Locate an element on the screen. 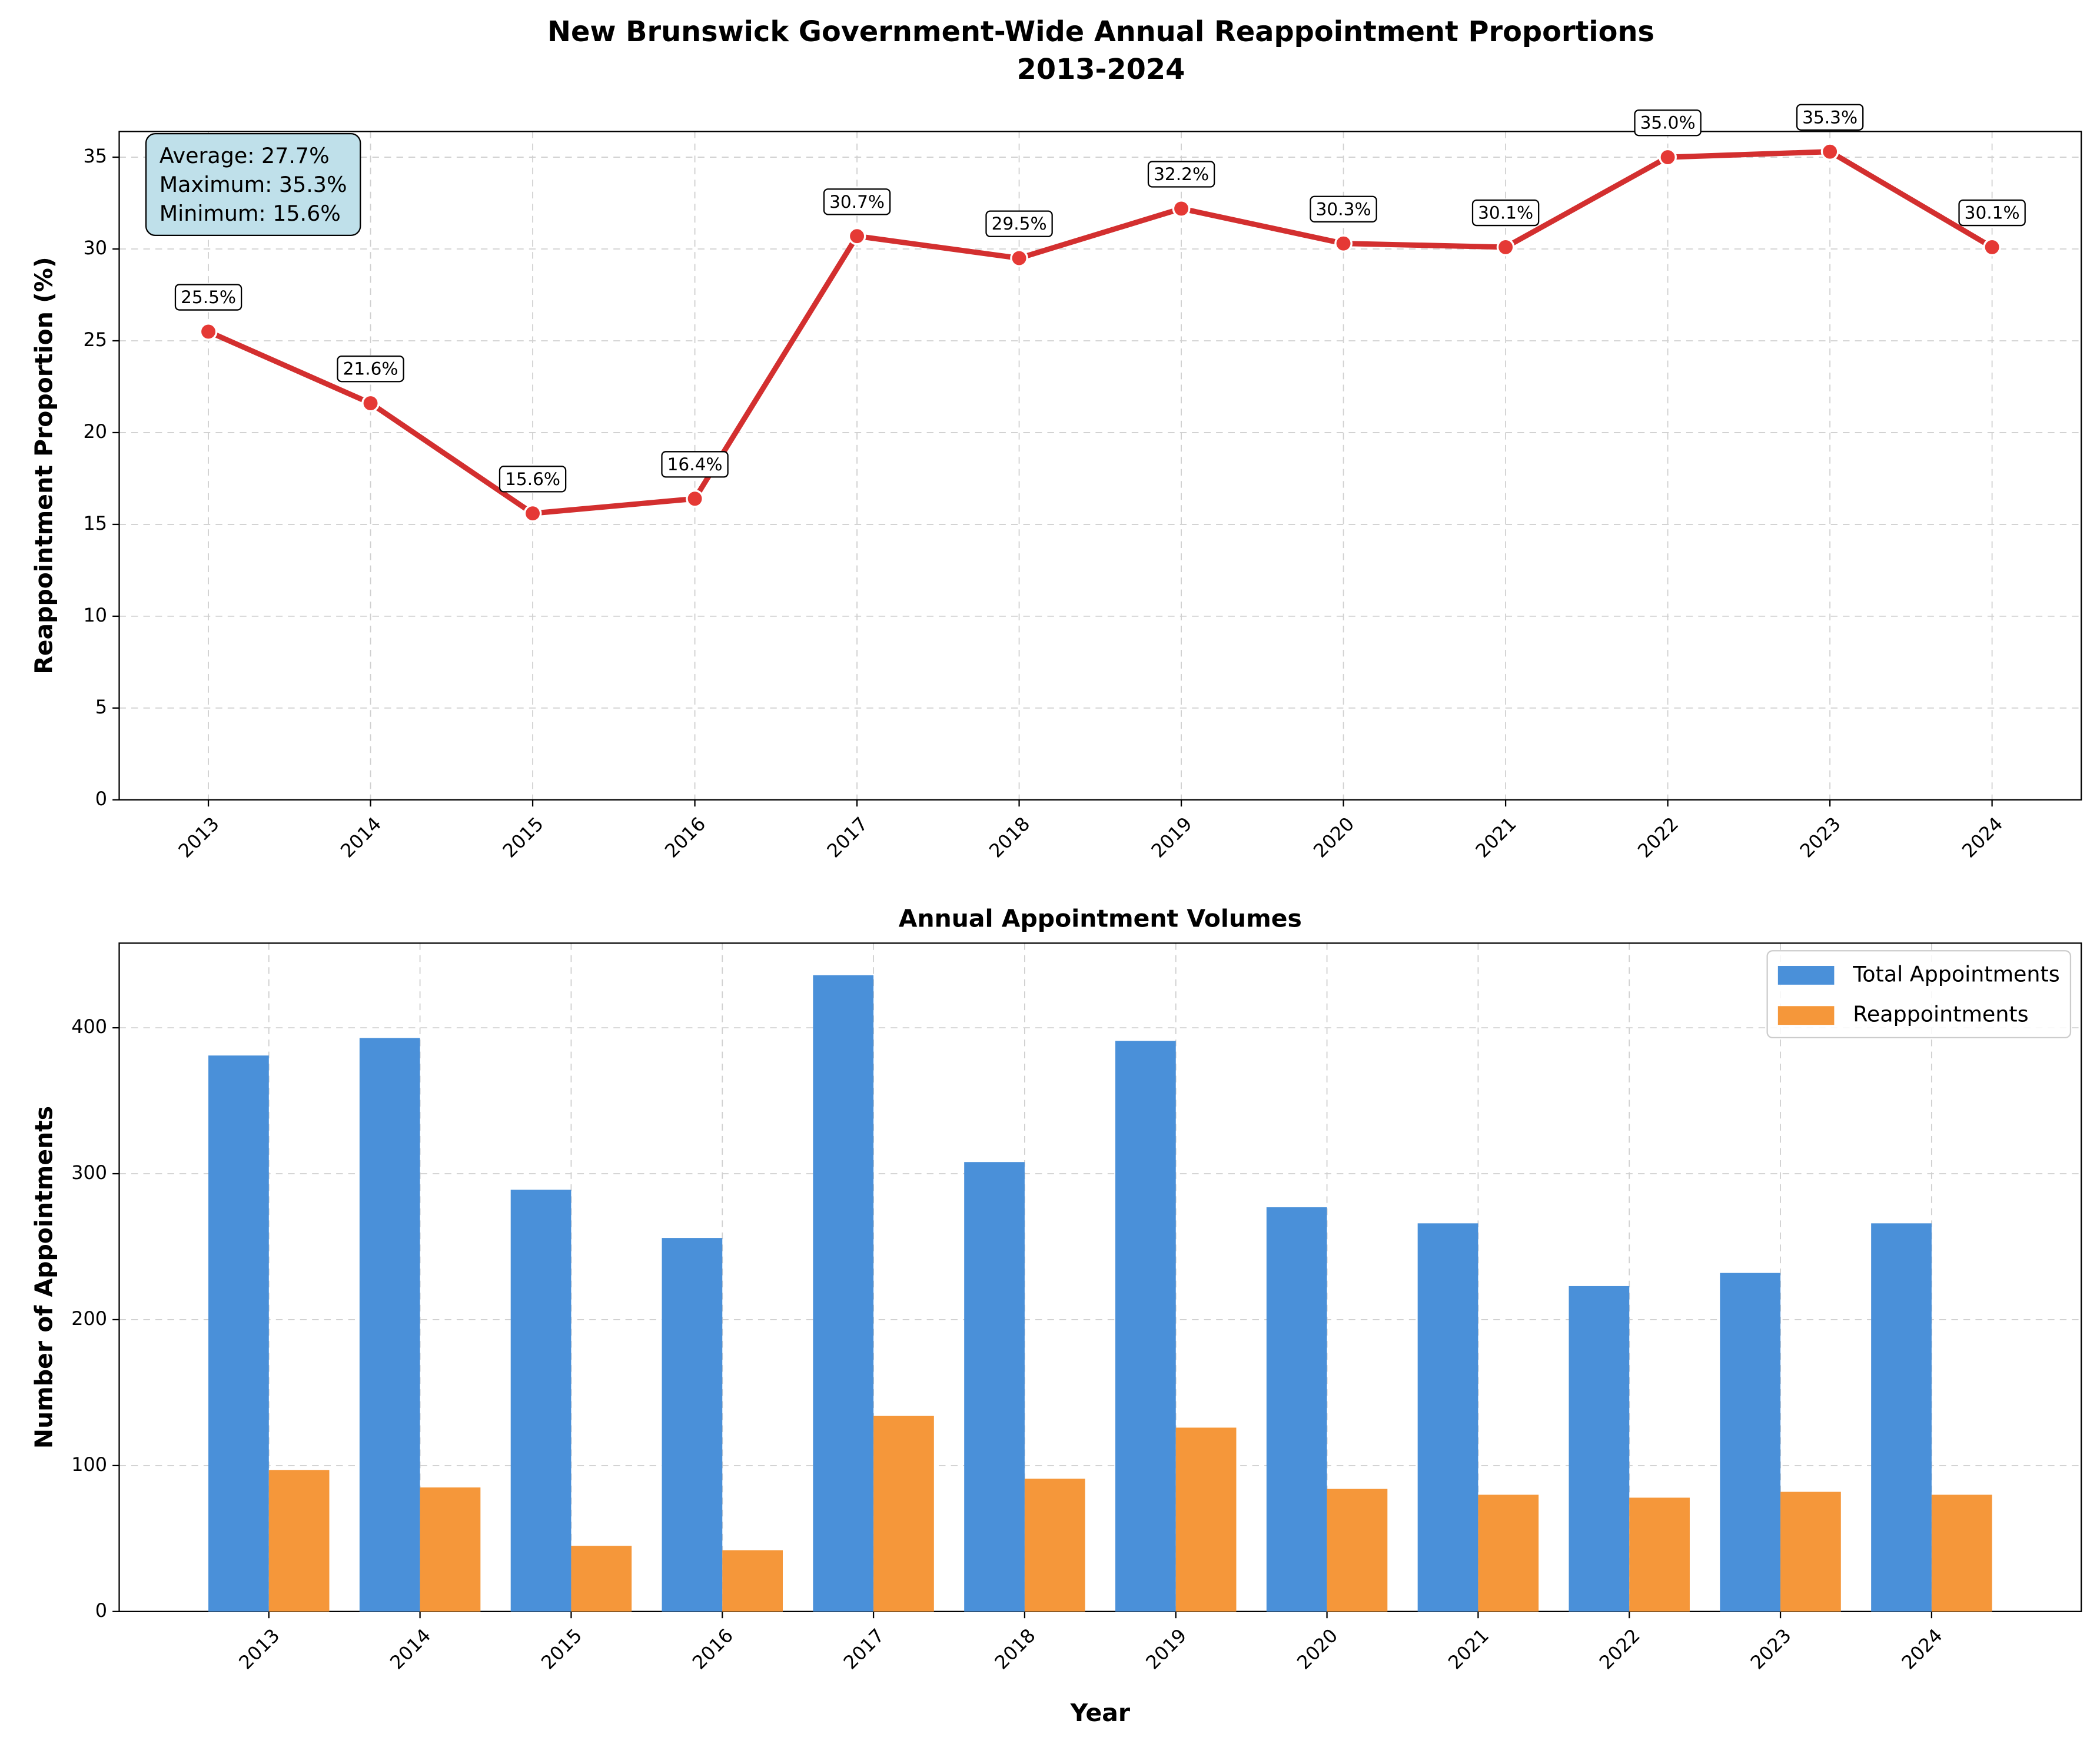 The width and height of the screenshot is (2100, 1747). x-axis-label: Year is located at coordinates (1100, 1713).